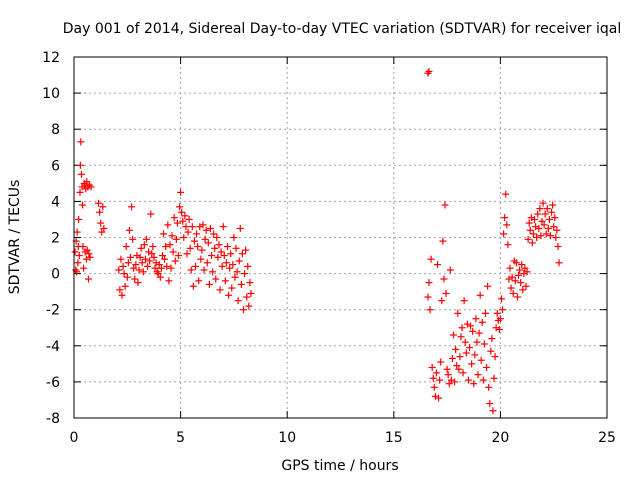 The width and height of the screenshot is (640, 485). I want to click on y-tick-label: -2, so click(53, 311).